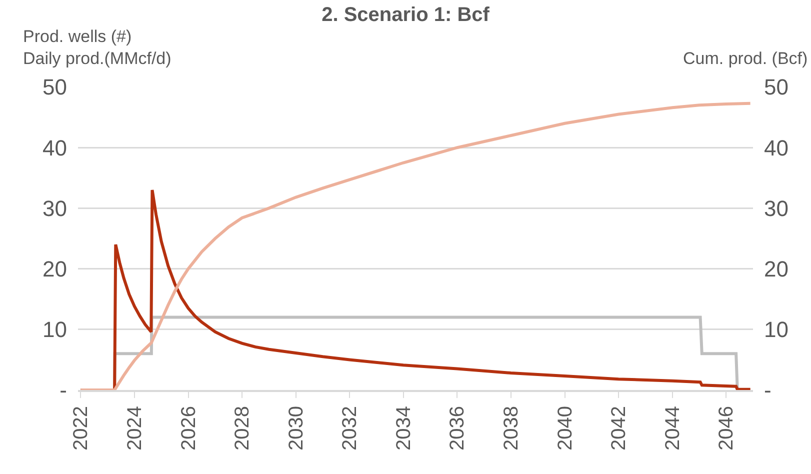 Image resolution: width=811 pixels, height=474 pixels. I want to click on x-tick-label: 2046, so click(727, 428).